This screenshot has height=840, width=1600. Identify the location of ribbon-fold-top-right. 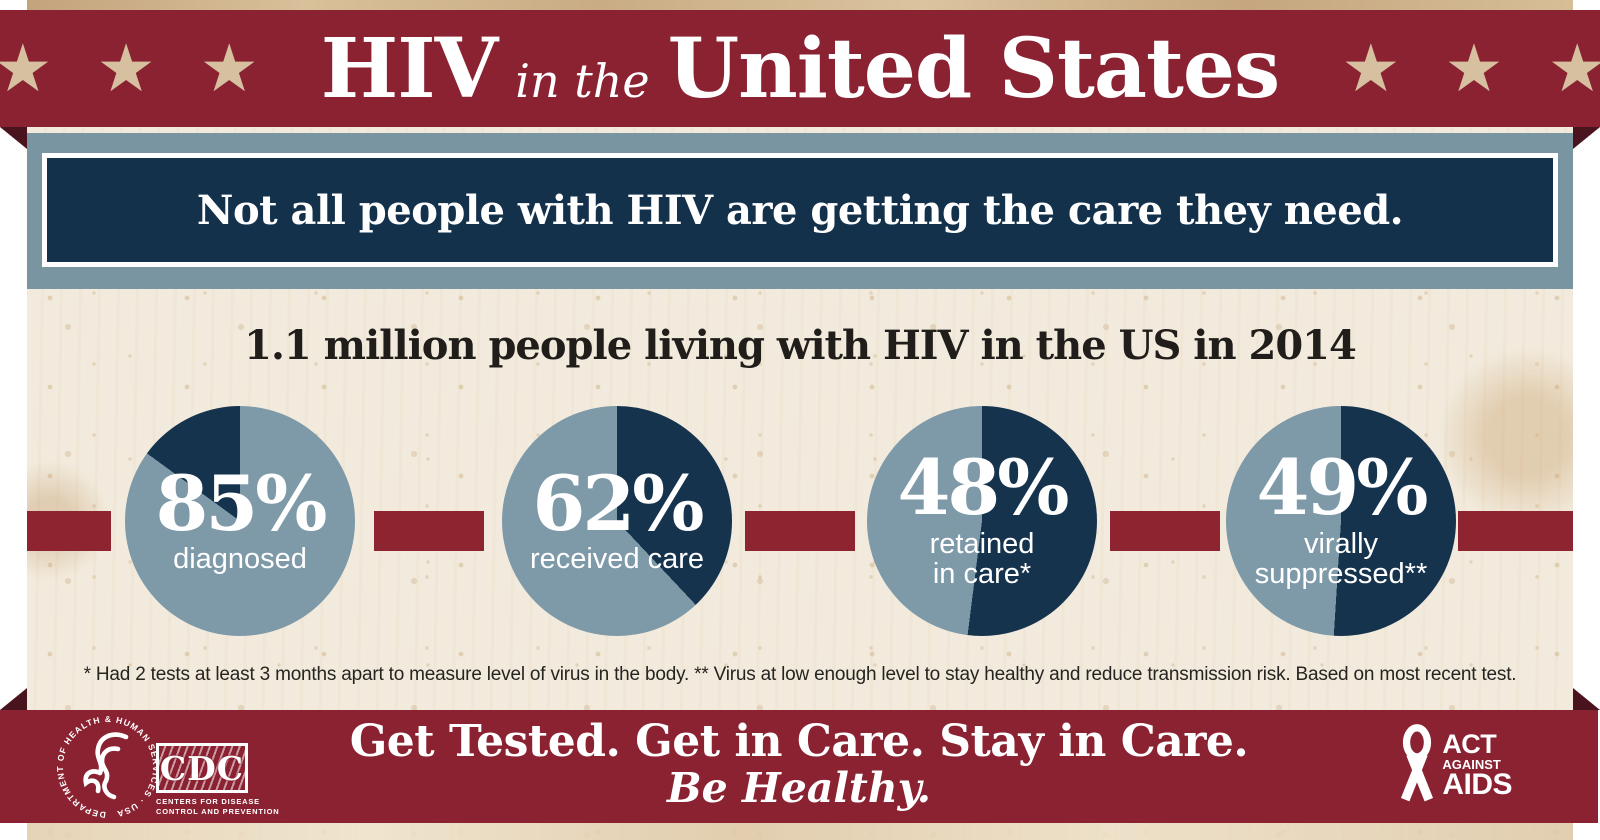
(1586, 138).